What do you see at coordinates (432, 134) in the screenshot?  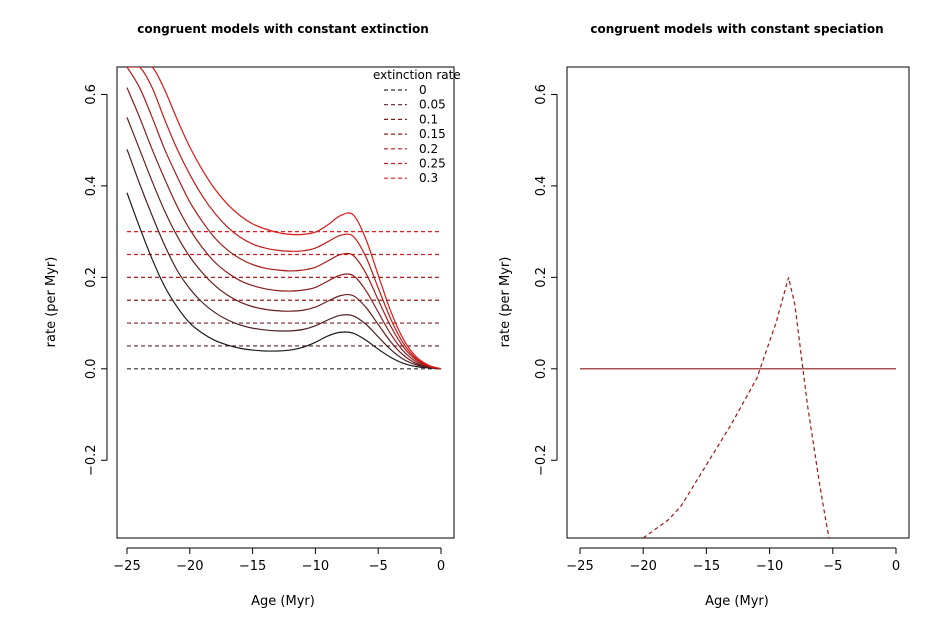 I see `legend-entry: 0.15` at bounding box center [432, 134].